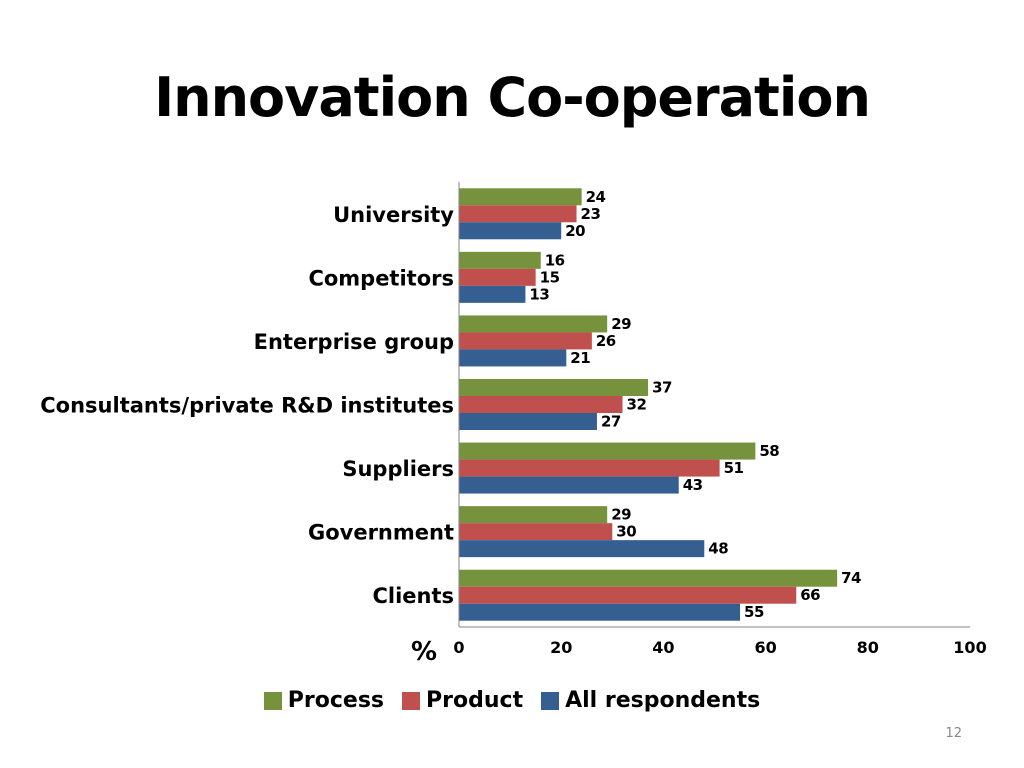 The width and height of the screenshot is (1024, 768). I want to click on data-label-competitors-all-respondents: 13, so click(539, 294).